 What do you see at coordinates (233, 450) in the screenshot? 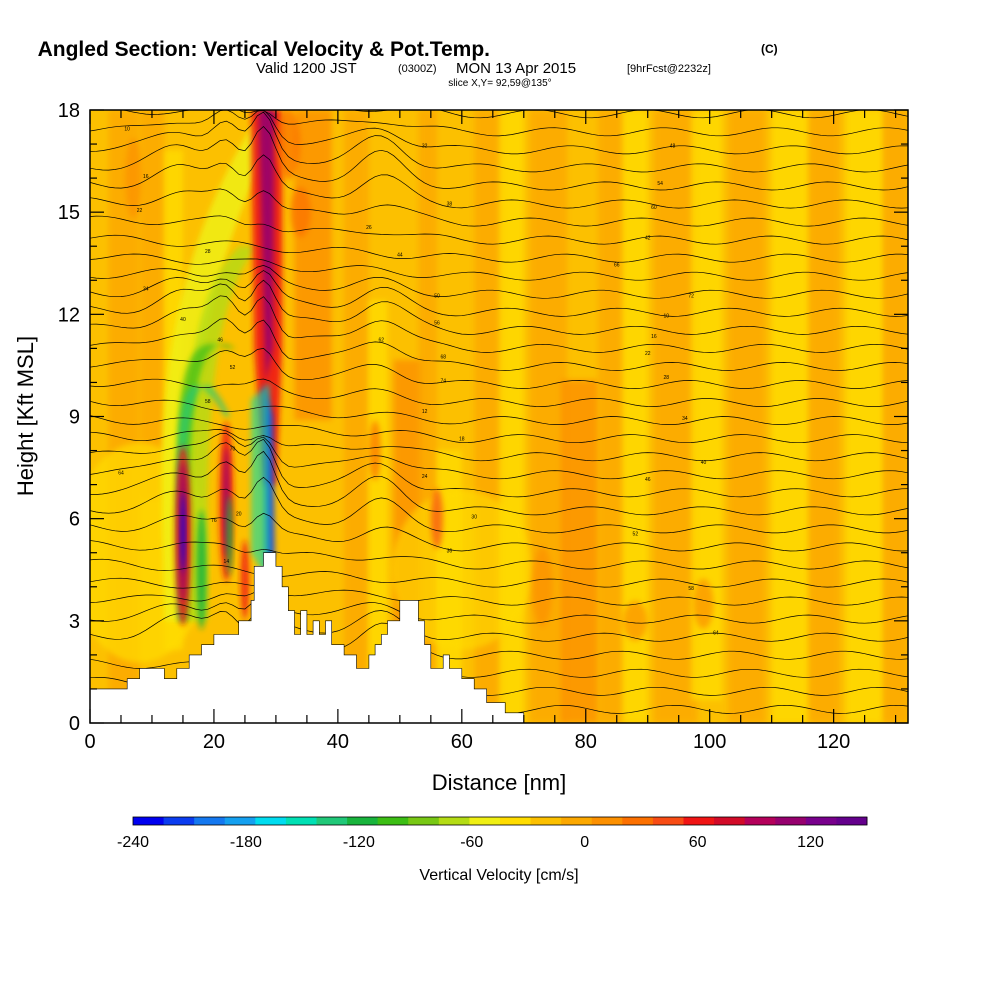
I see `contour-label: 70` at bounding box center [233, 450].